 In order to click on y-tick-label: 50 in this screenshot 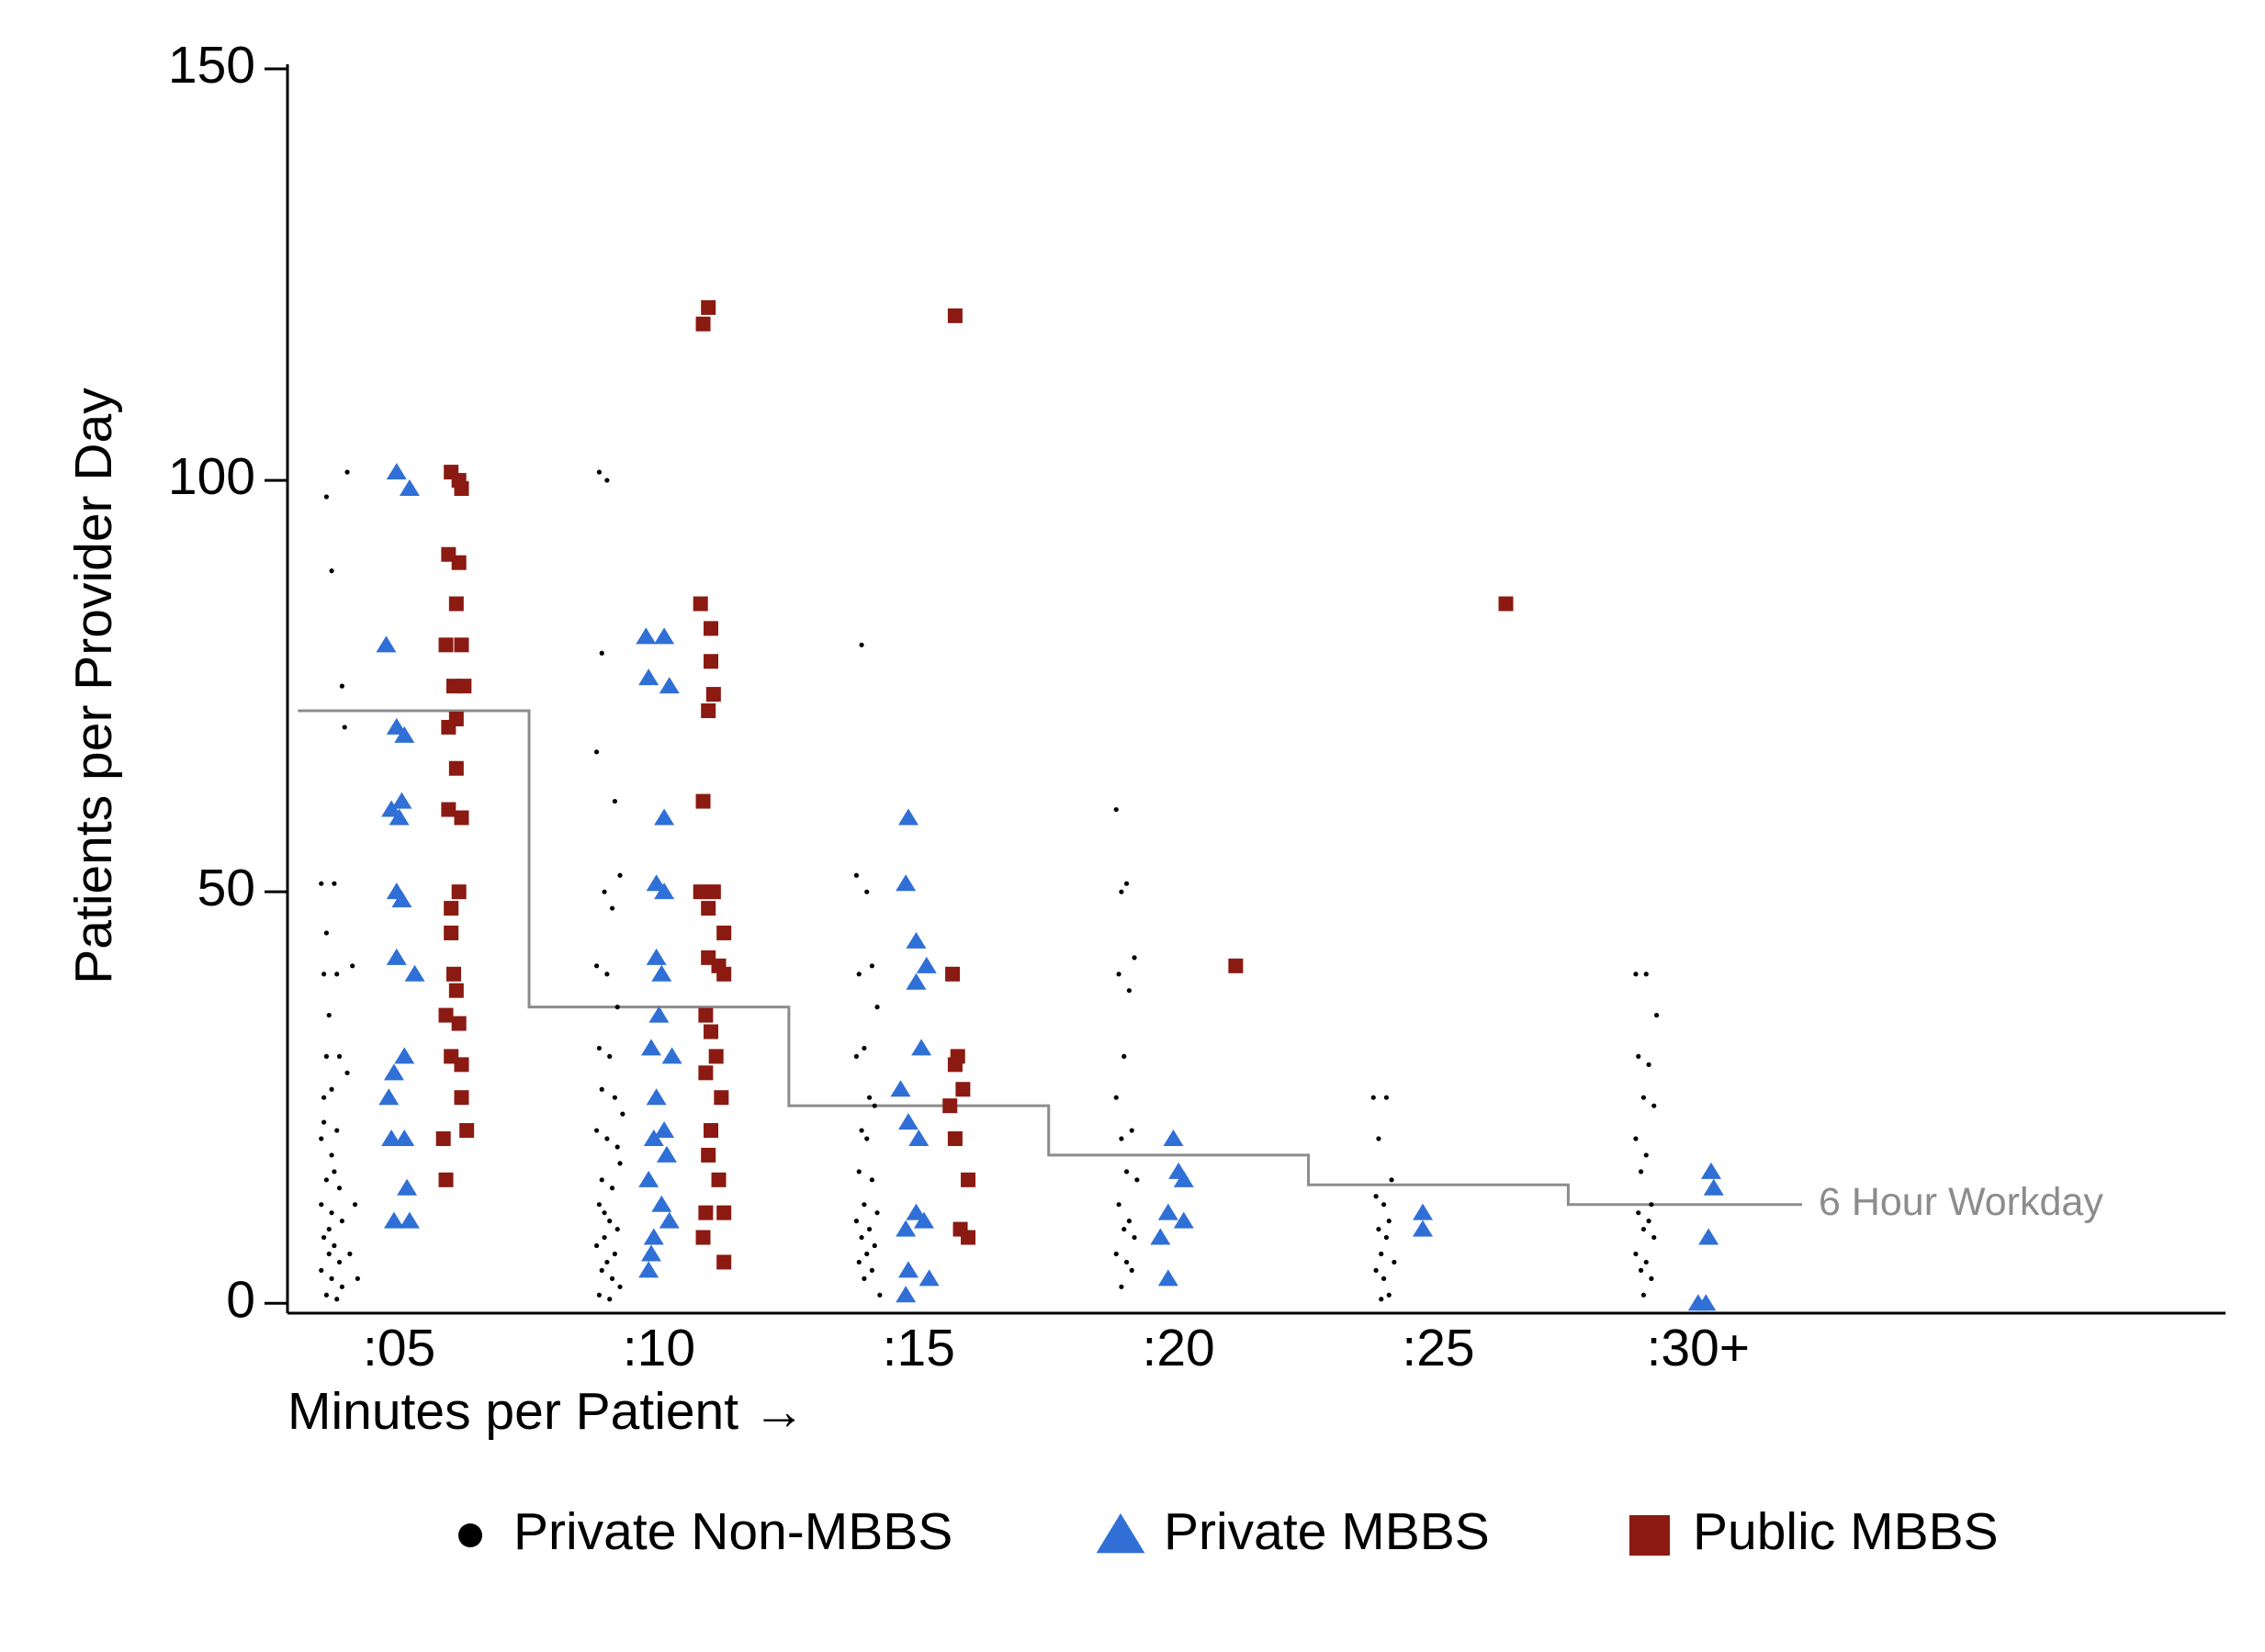, I will do `click(226, 888)`.